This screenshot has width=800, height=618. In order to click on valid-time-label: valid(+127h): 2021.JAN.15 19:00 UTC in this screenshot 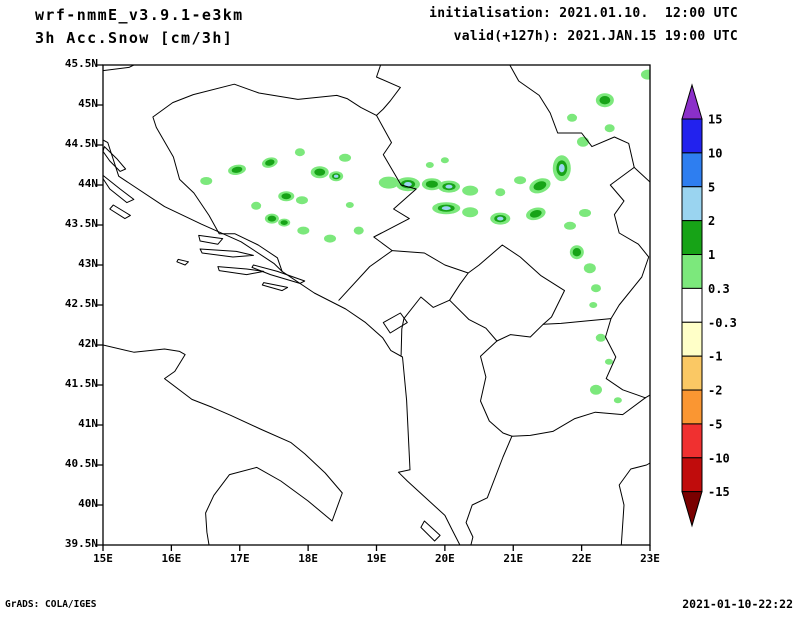, I will do `click(595, 36)`.